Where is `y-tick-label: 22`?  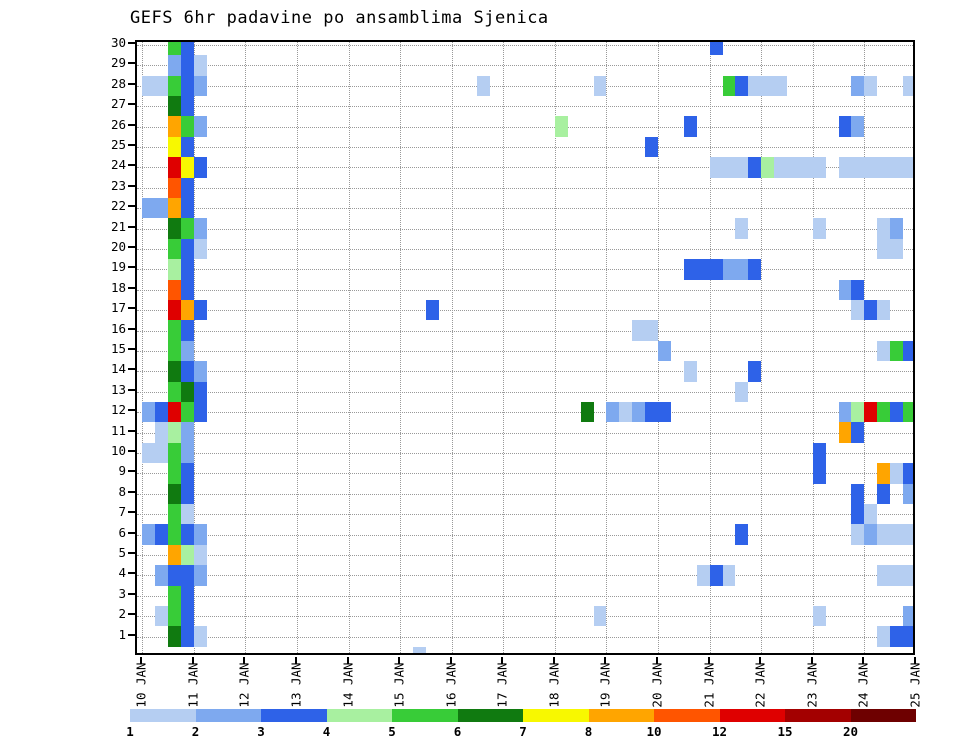 y-tick-label: 22 is located at coordinates (118, 206).